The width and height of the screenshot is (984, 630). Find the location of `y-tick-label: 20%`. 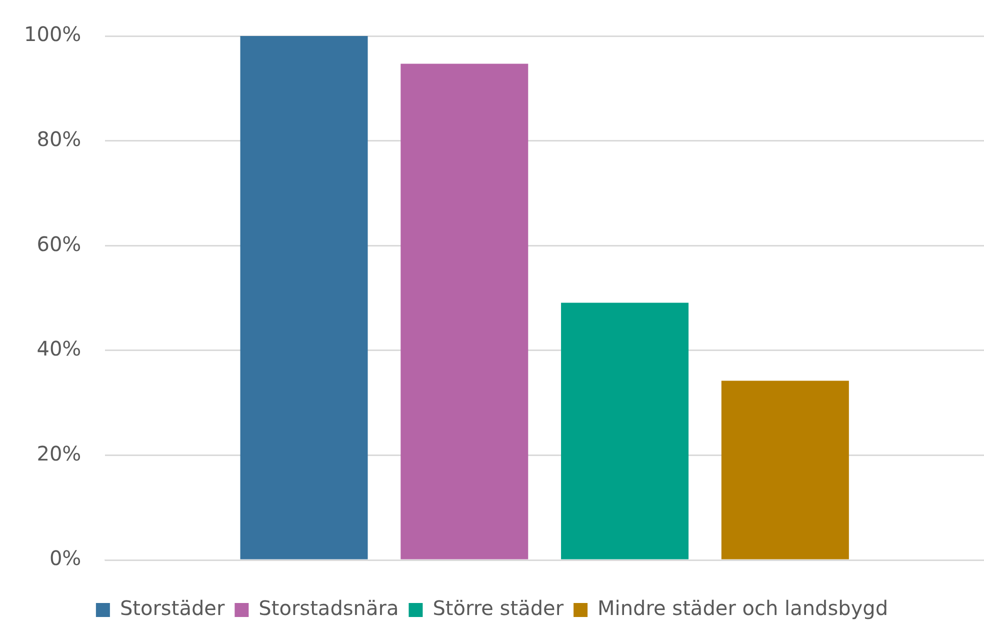

y-tick-label: 20% is located at coordinates (59, 453).